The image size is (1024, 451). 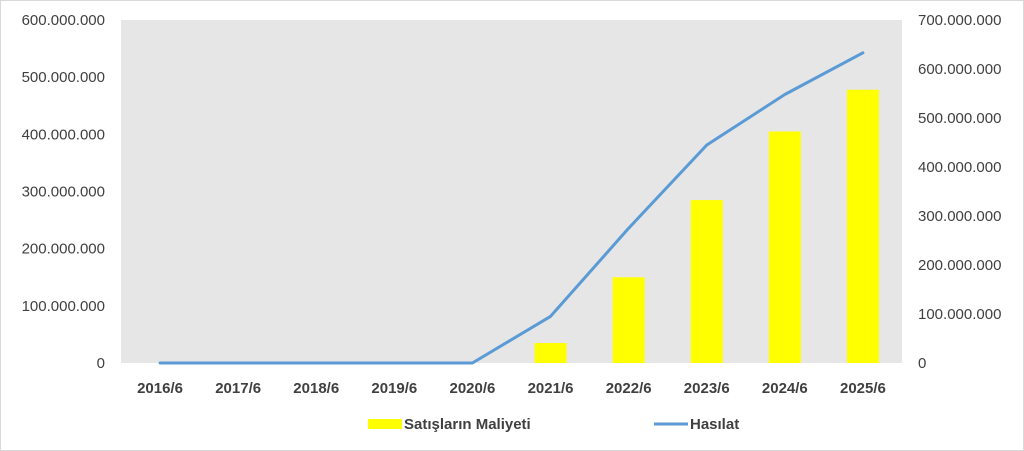 I want to click on x-axis-tick-label: 2023/6, so click(x=707, y=388).